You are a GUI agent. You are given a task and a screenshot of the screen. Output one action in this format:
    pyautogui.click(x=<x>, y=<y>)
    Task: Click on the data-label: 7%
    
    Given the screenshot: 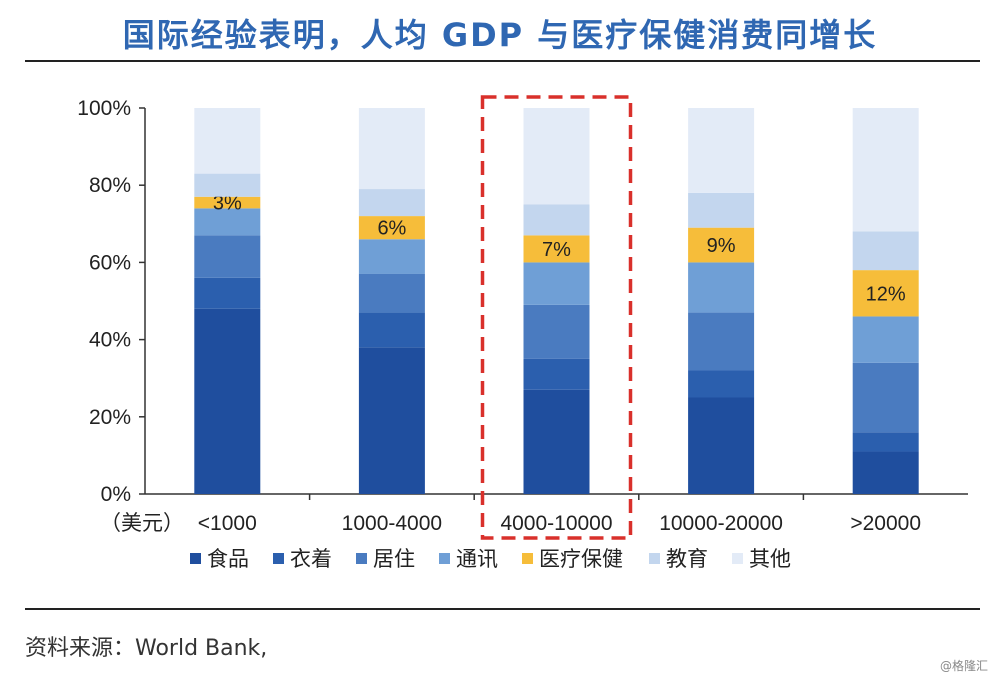 What is the action you would take?
    pyautogui.click(x=556, y=250)
    